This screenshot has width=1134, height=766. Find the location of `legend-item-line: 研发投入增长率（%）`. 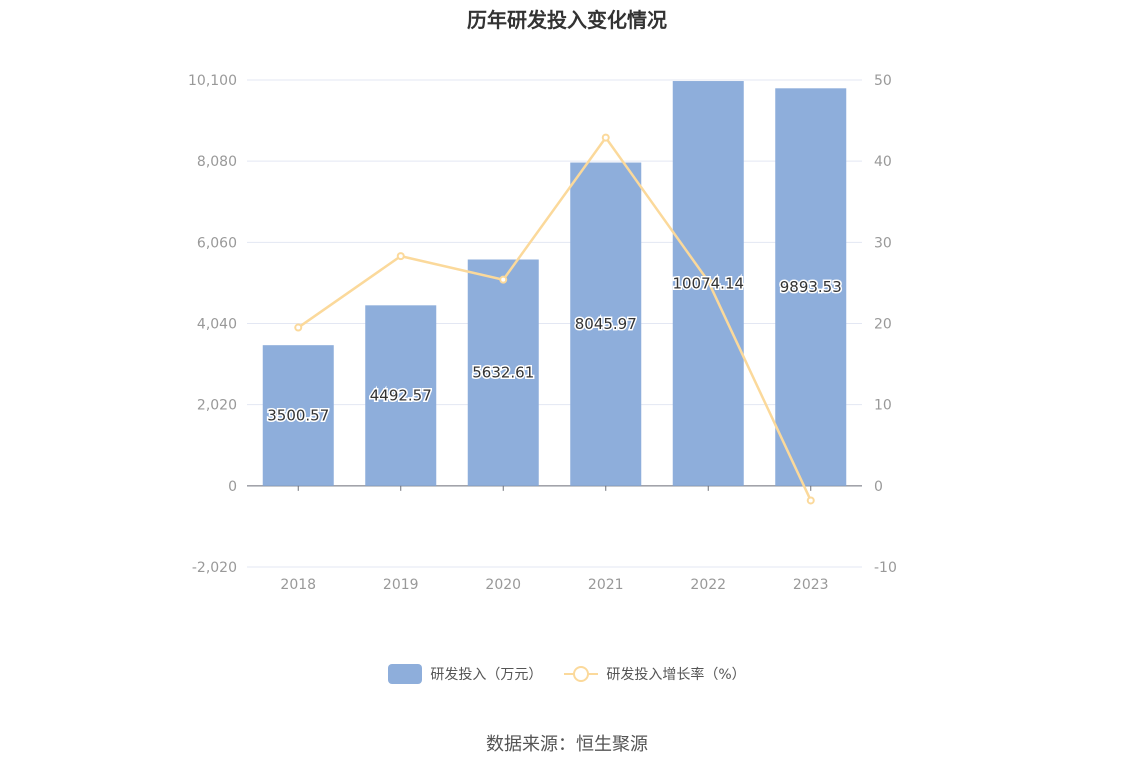

legend-item-line: 研发投入增长率（%） is located at coordinates (655, 674).